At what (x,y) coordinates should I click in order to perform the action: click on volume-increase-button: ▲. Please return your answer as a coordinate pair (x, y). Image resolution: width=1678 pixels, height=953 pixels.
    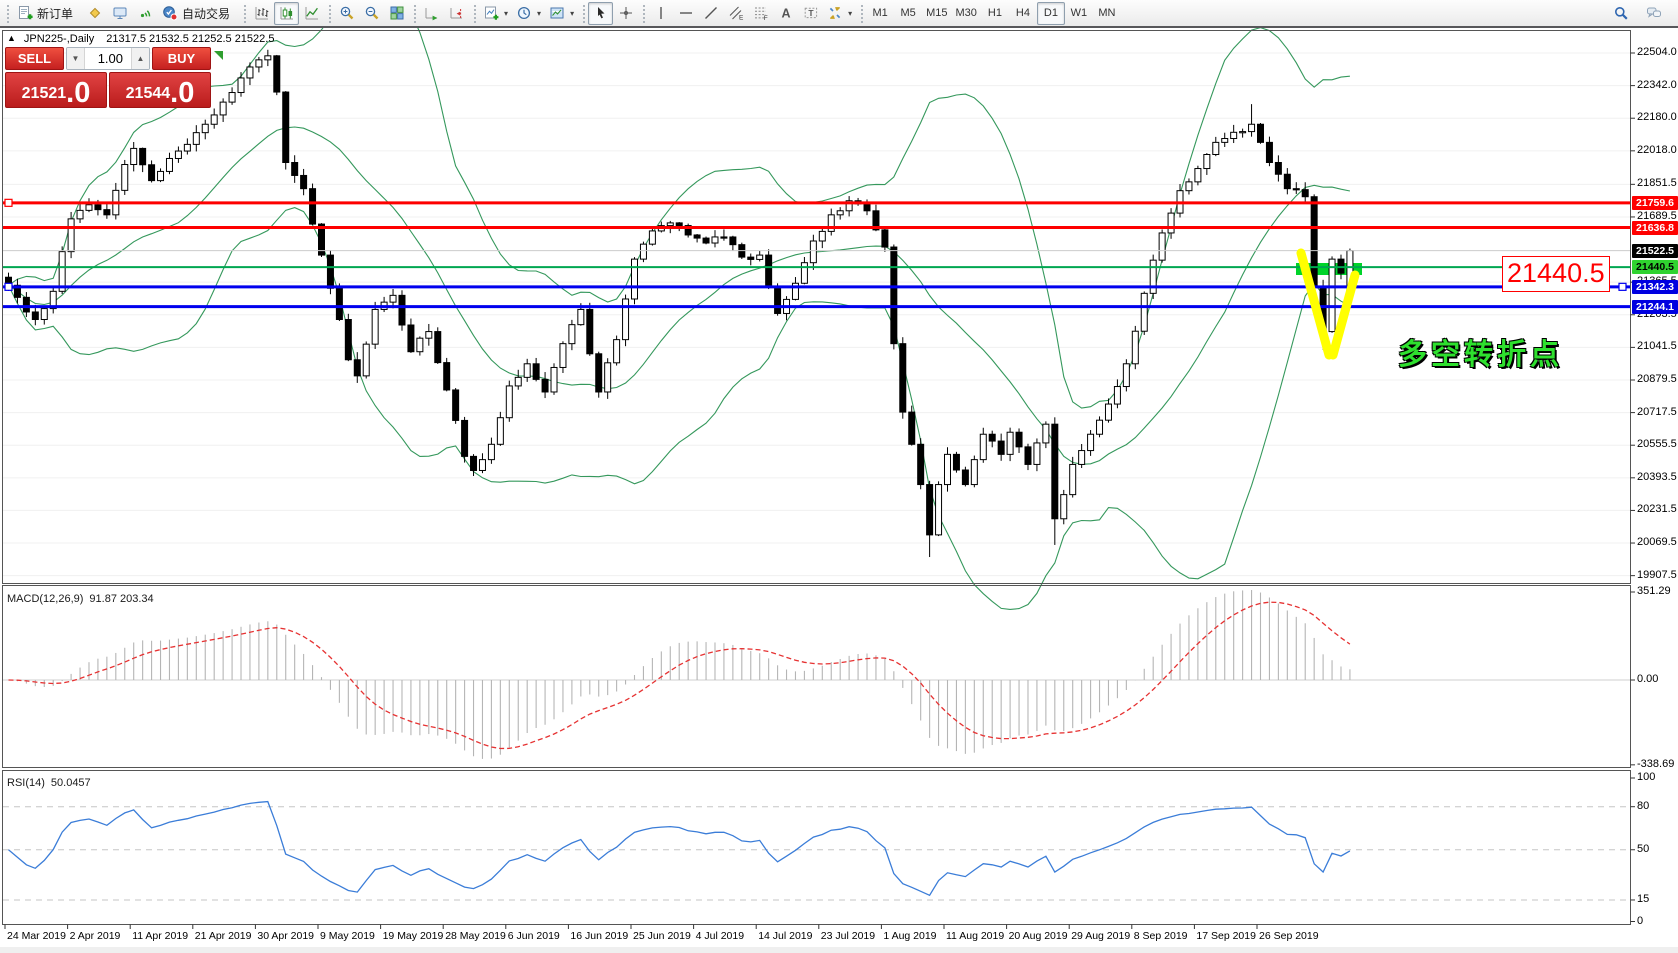
    Looking at the image, I should click on (140, 58).